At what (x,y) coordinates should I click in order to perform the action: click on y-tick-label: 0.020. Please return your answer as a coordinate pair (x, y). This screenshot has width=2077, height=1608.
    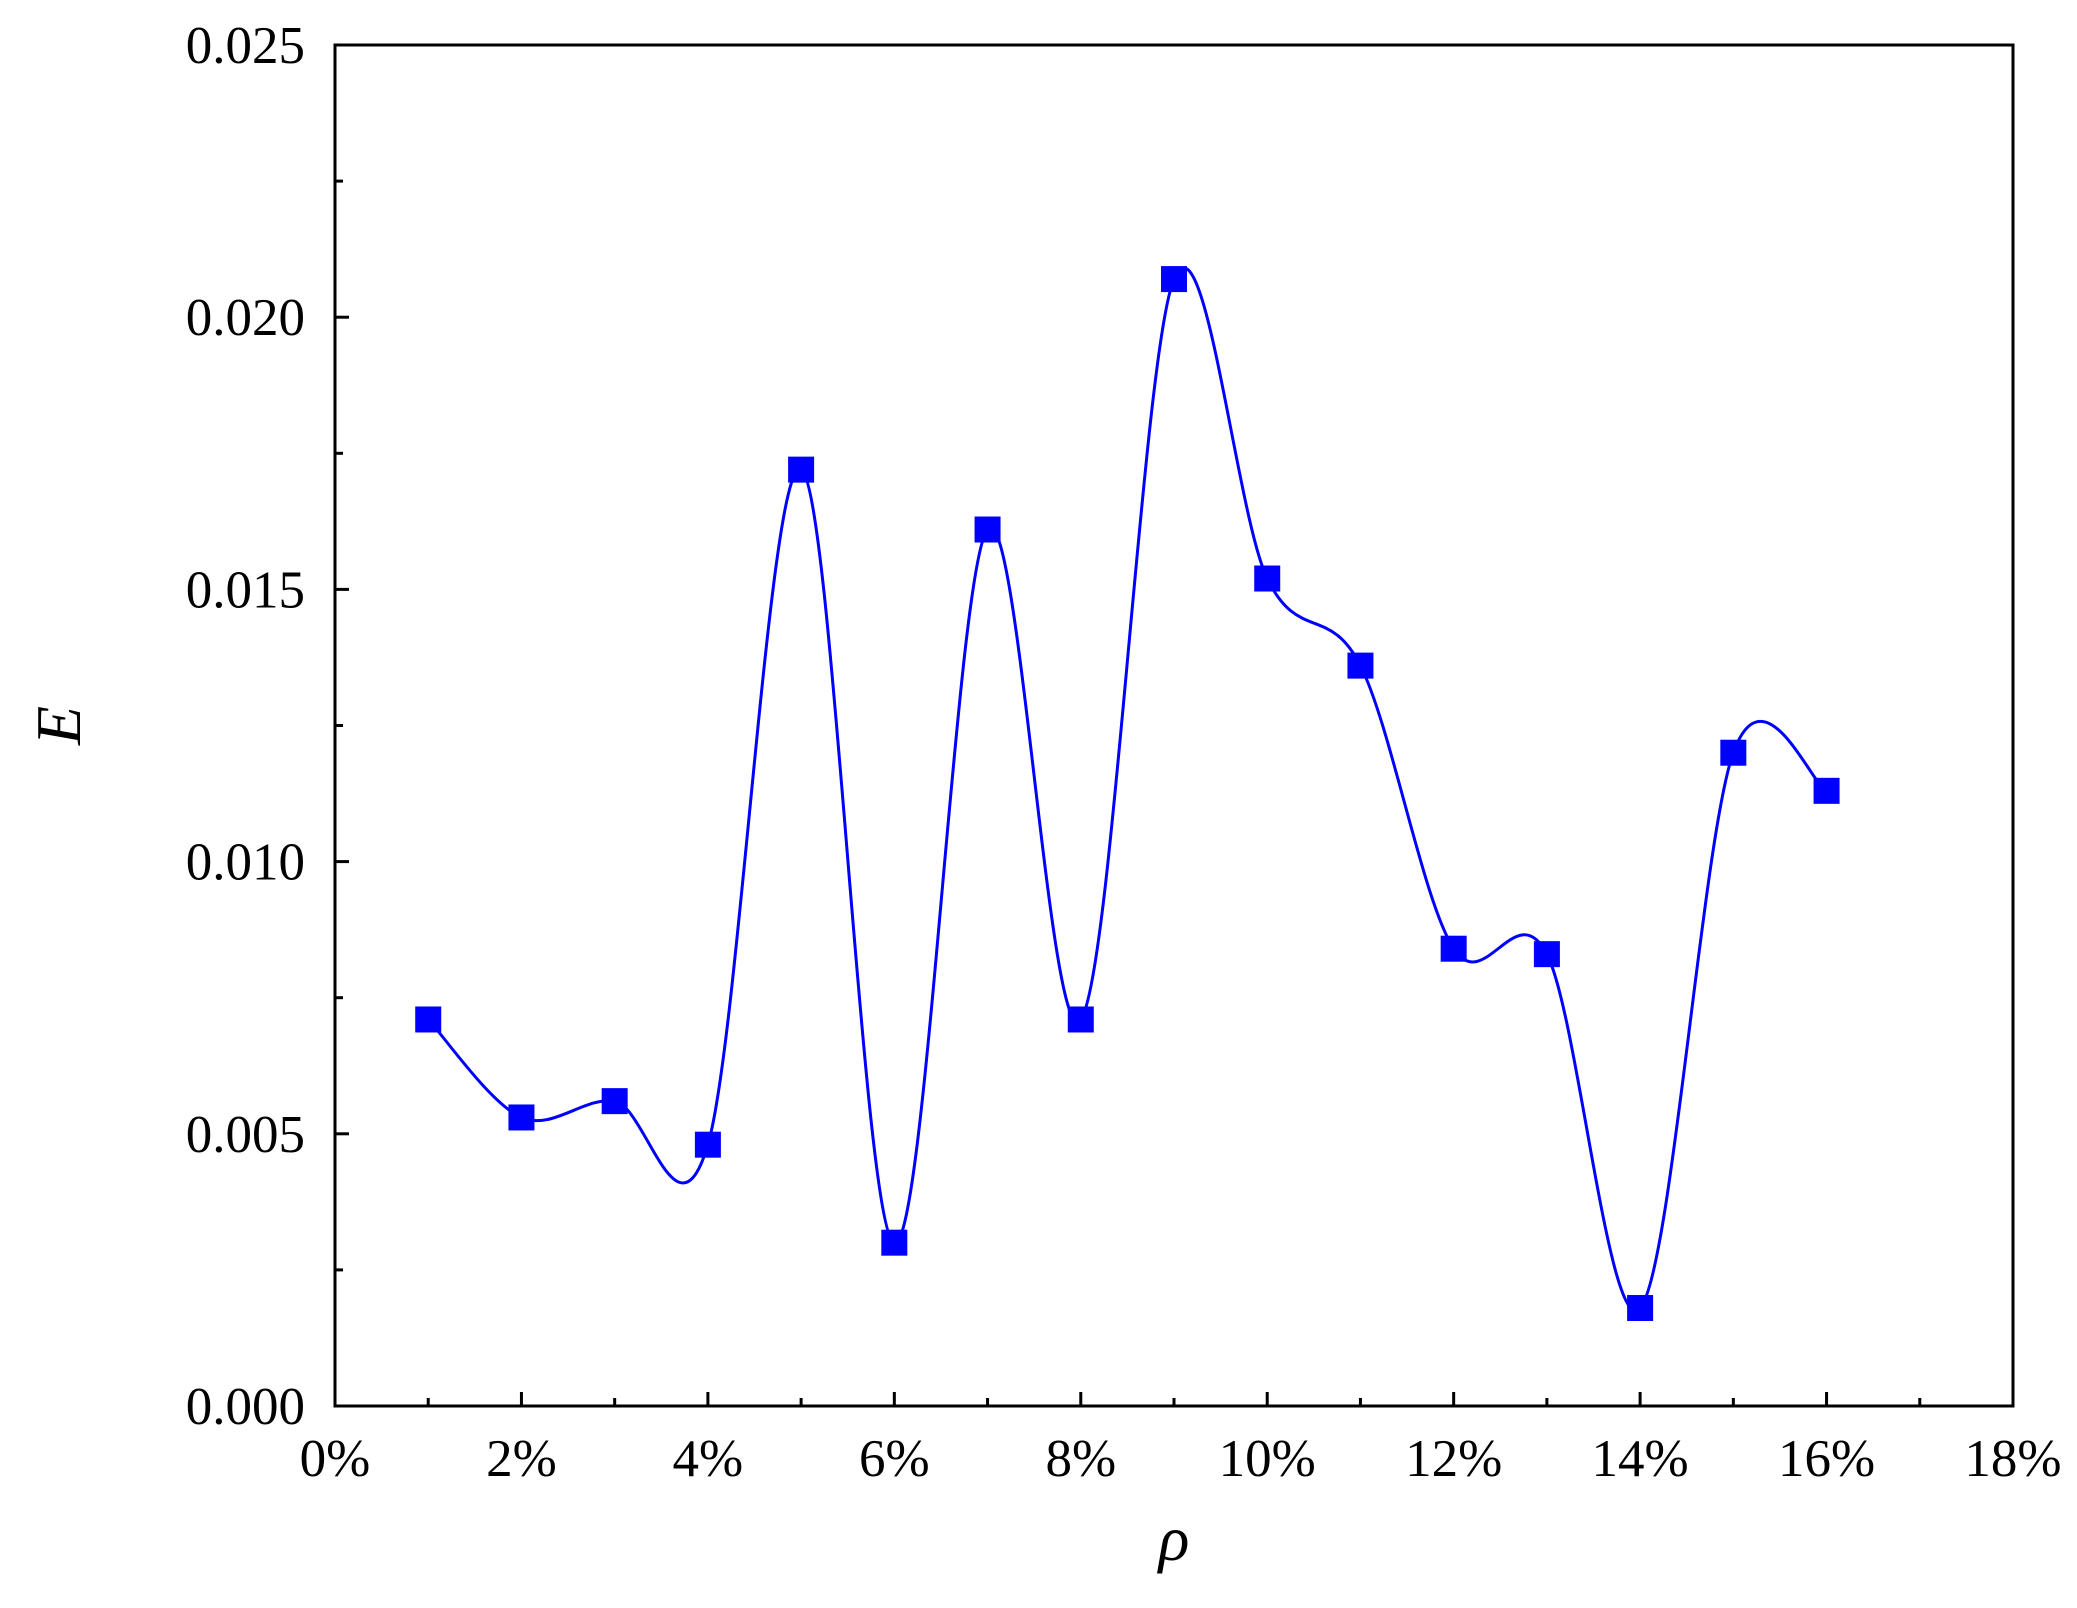
    Looking at the image, I should click on (245, 318).